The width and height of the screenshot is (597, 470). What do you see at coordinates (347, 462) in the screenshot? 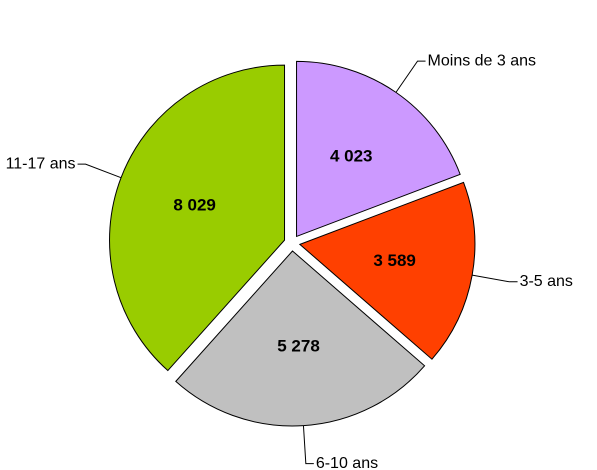
I see `category-label: 6-10 ans` at bounding box center [347, 462].